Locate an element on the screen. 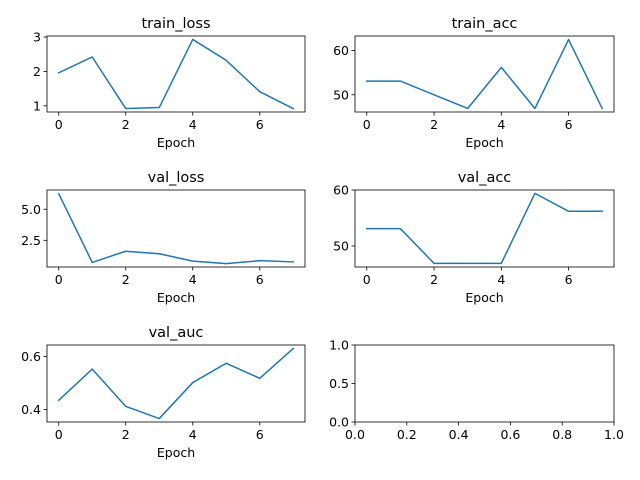 The height and width of the screenshot is (480, 640). y-tick-label: 0.4 is located at coordinates (31, 409).